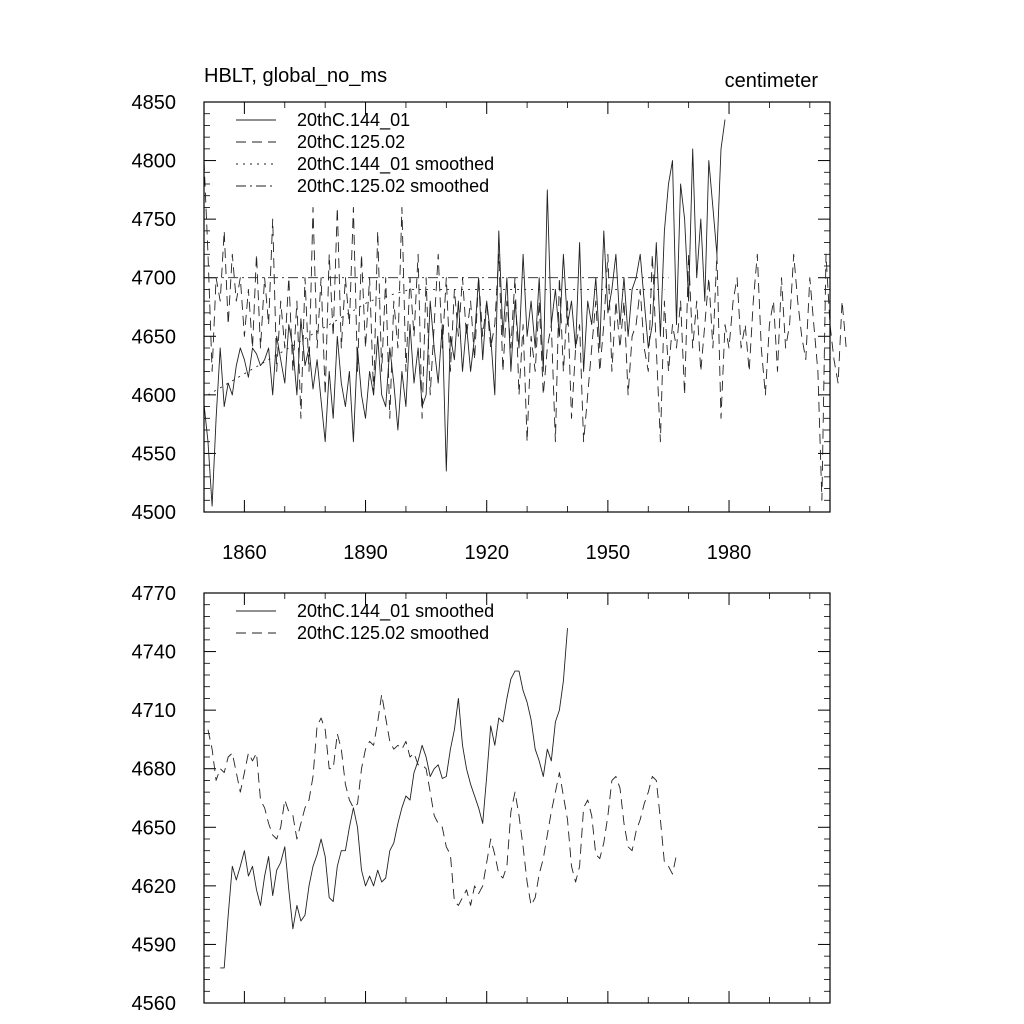 This screenshot has width=1024, height=1024. What do you see at coordinates (154, 162) in the screenshot?
I see `y-tick-label: 4800` at bounding box center [154, 162].